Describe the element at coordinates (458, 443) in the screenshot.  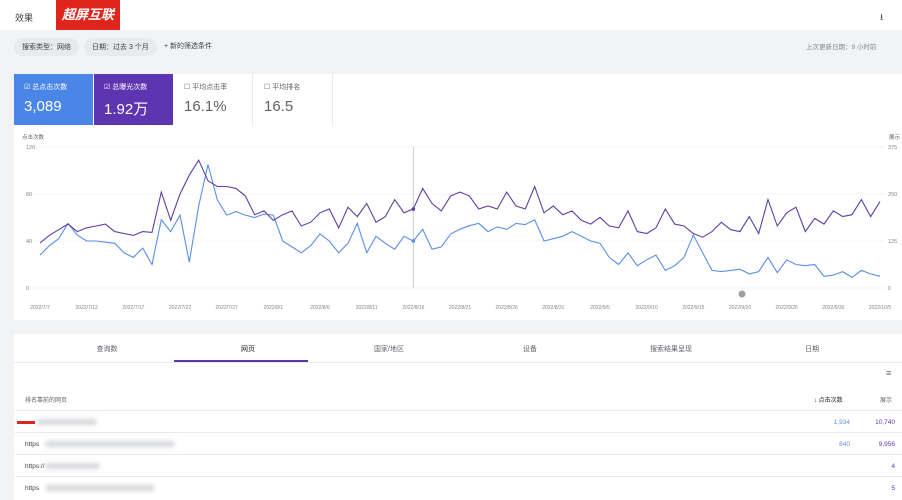
I see `table-row: https 840 9,956` at that location.